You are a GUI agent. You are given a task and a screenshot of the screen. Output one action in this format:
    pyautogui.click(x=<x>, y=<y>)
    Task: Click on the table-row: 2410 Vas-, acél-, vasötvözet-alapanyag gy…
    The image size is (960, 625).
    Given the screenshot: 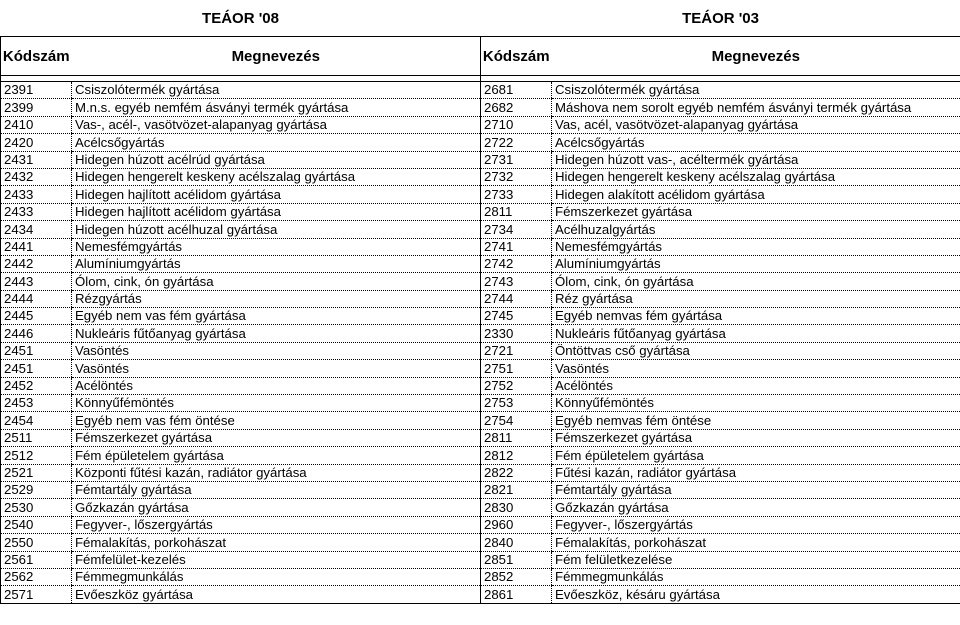 What is the action you would take?
    pyautogui.click(x=480, y=125)
    